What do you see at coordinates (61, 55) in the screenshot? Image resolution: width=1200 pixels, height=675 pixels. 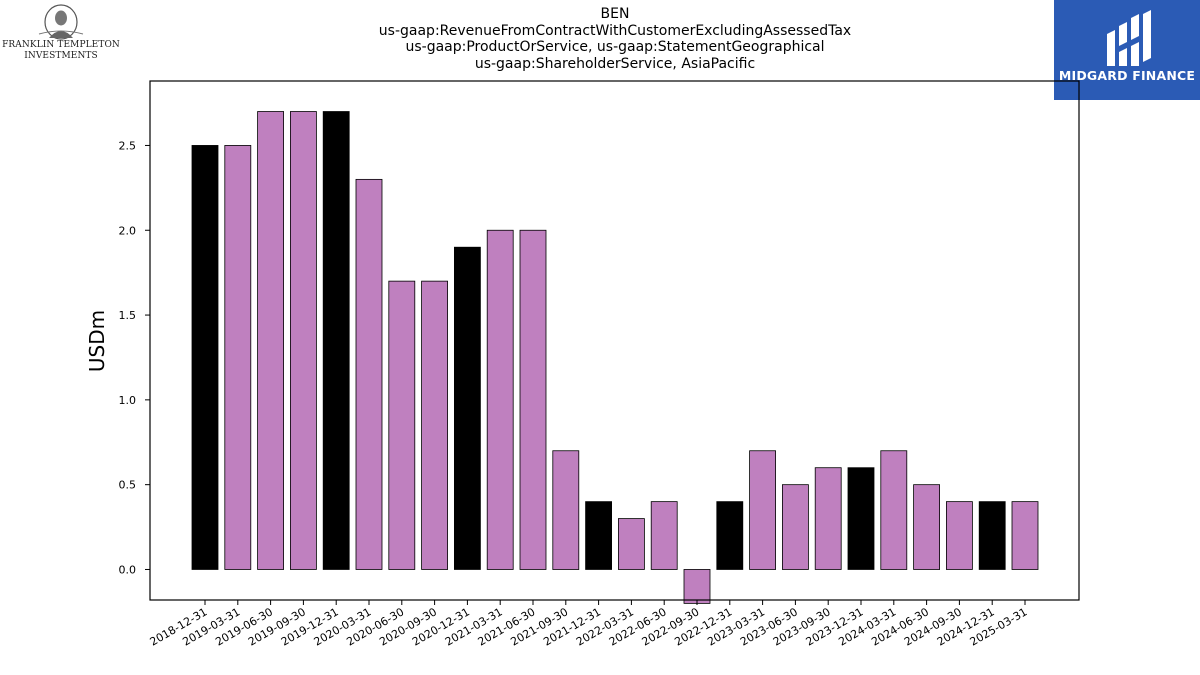 I see `logo-left-line2: INVESTMENTS` at bounding box center [61, 55].